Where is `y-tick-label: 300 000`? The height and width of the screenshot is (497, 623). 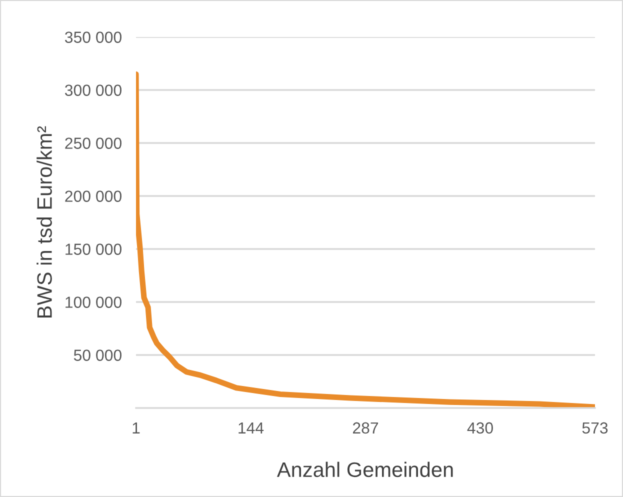 y-tick-label: 300 000 is located at coordinates (93, 90).